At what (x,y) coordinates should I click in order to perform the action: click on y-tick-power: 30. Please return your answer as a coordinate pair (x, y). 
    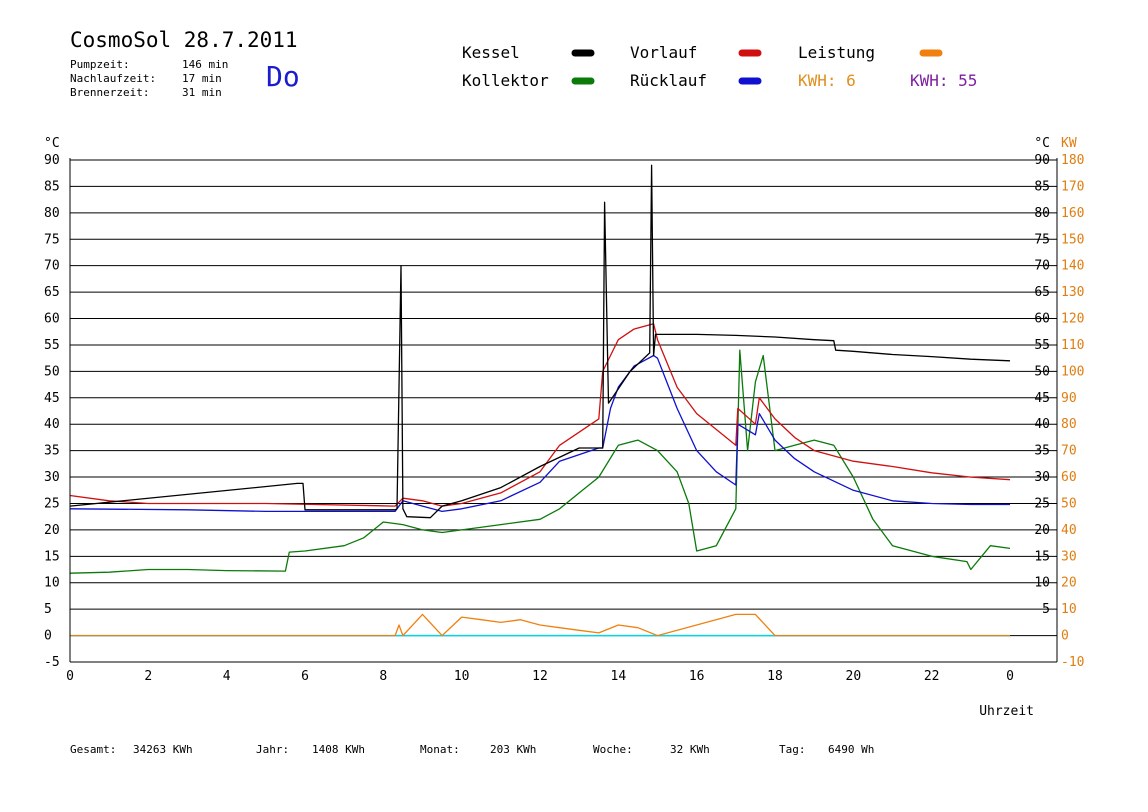
    Looking at the image, I should click on (1069, 556).